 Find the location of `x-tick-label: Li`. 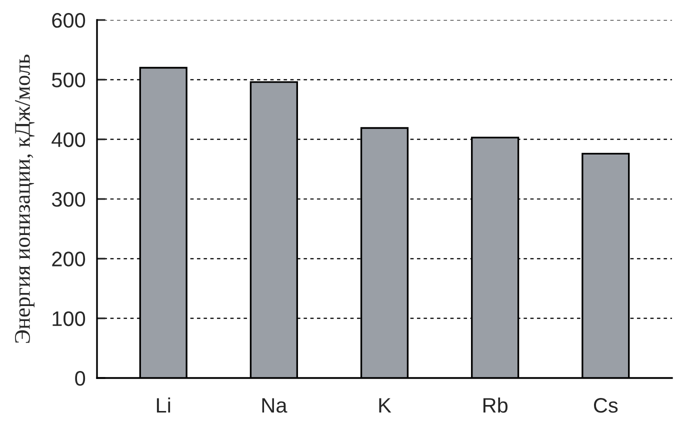

x-tick-label: Li is located at coordinates (163, 405).